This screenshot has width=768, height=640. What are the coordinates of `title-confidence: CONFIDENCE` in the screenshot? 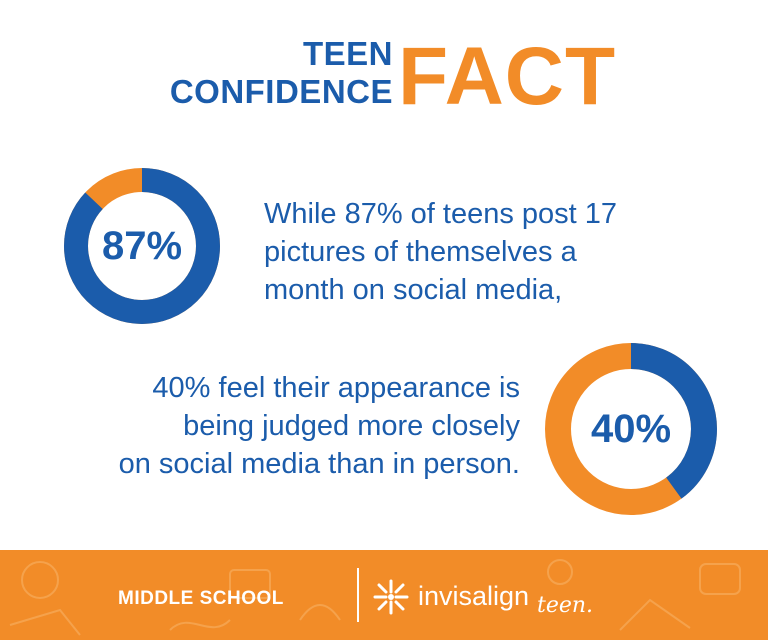 It's located at (281, 91).